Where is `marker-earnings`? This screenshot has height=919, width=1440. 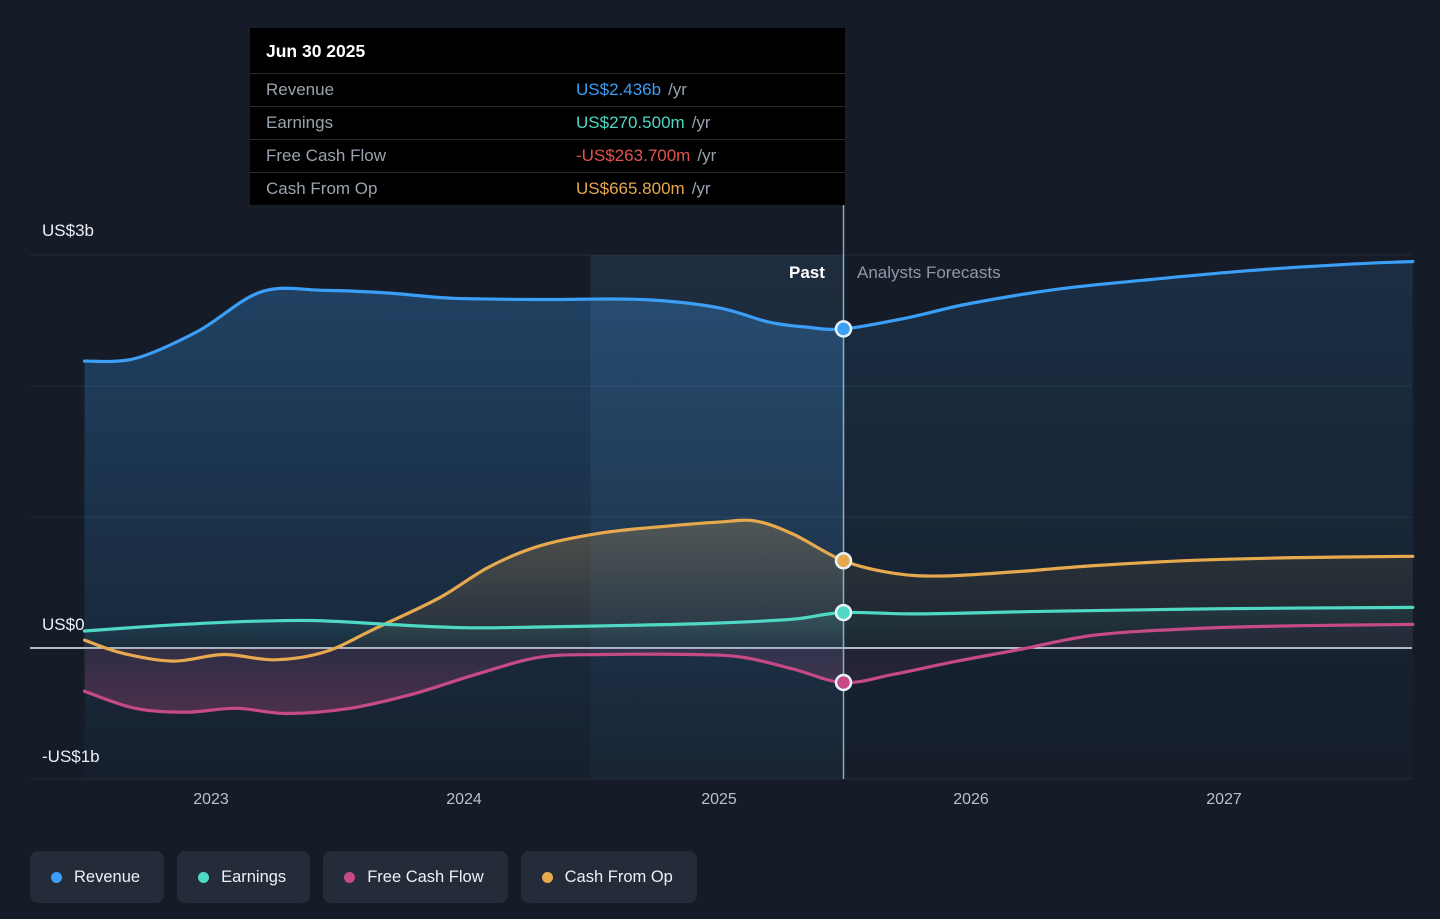
marker-earnings is located at coordinates (843, 612).